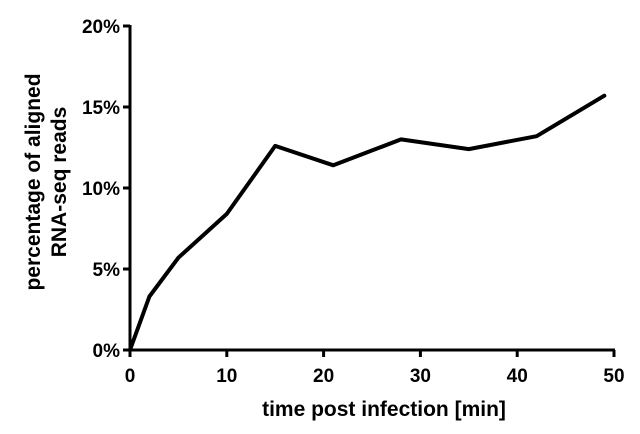 Image resolution: width=640 pixels, height=434 pixels. I want to click on x-ticks: 0 10 20 30 40 50, so click(375, 368).